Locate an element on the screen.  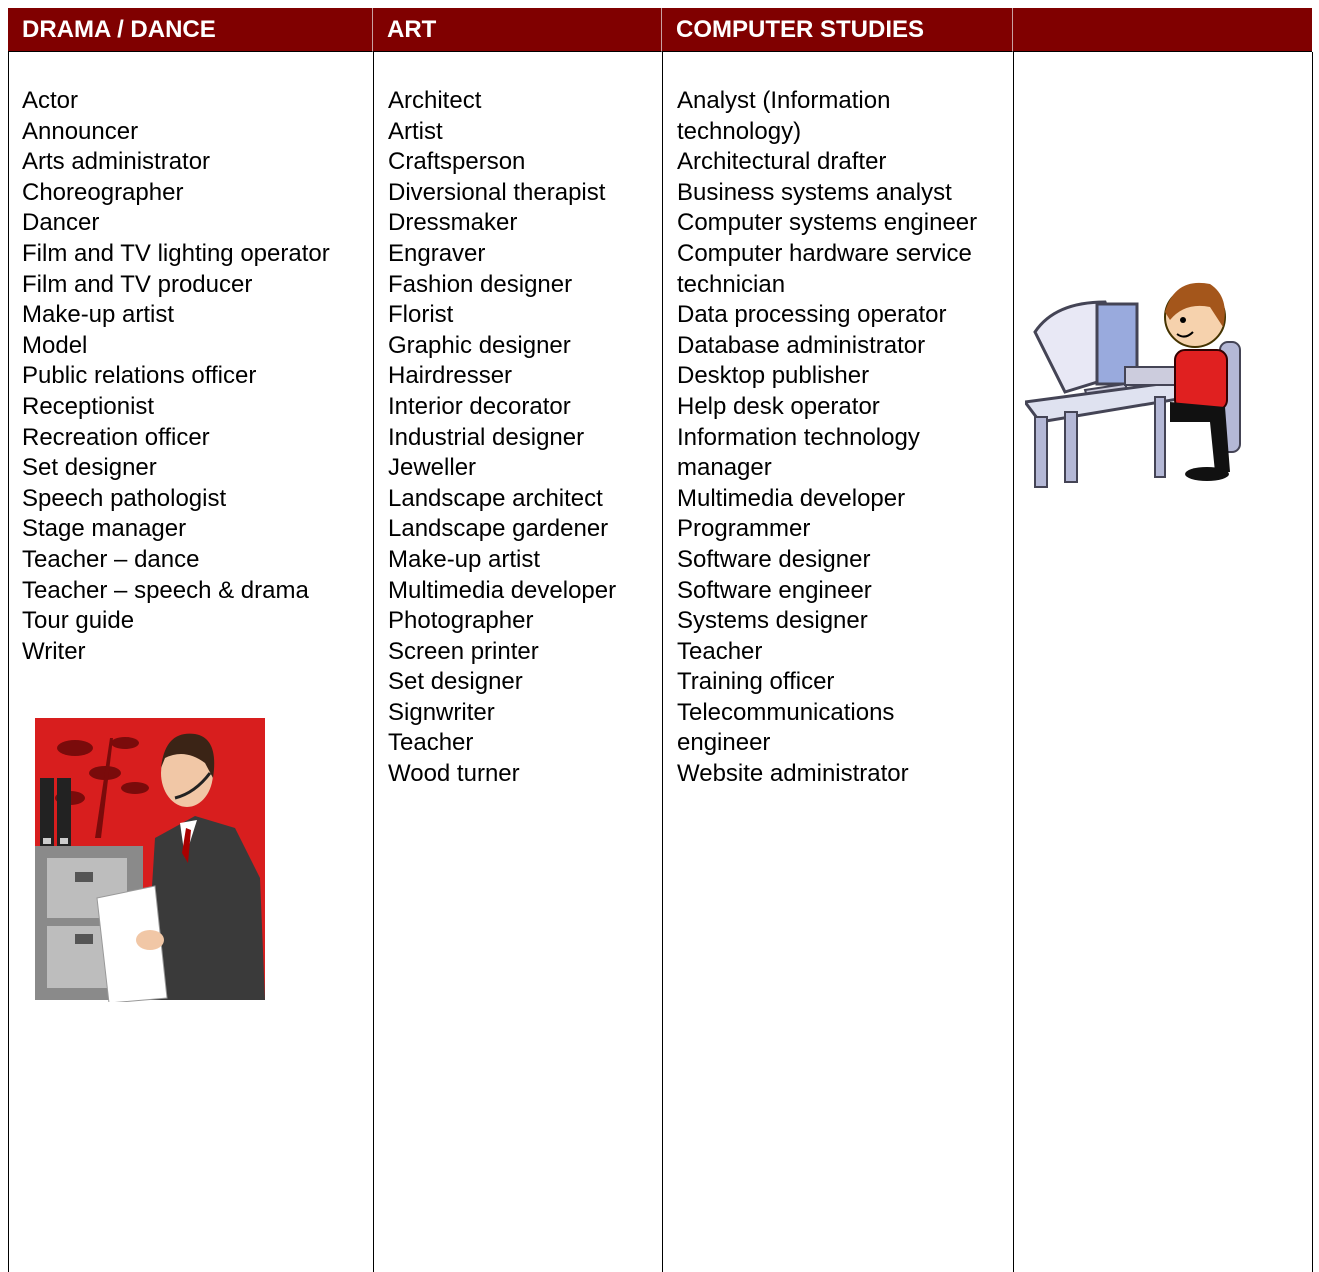
column-header-empty is located at coordinates (1162, 30).